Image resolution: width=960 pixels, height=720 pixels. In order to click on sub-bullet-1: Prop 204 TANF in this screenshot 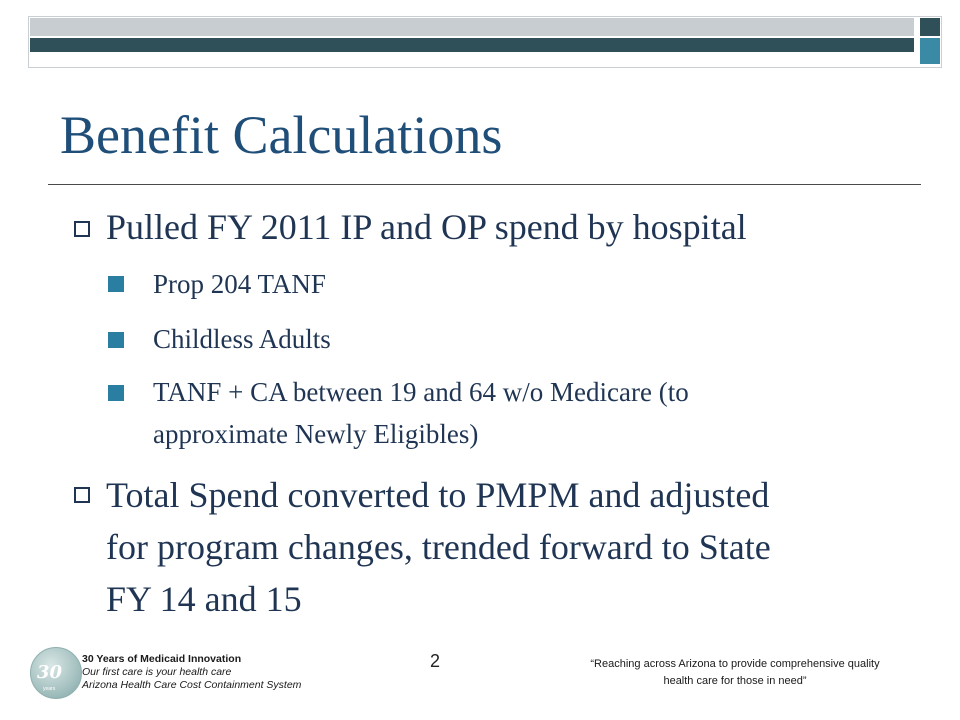, I will do `click(239, 284)`.